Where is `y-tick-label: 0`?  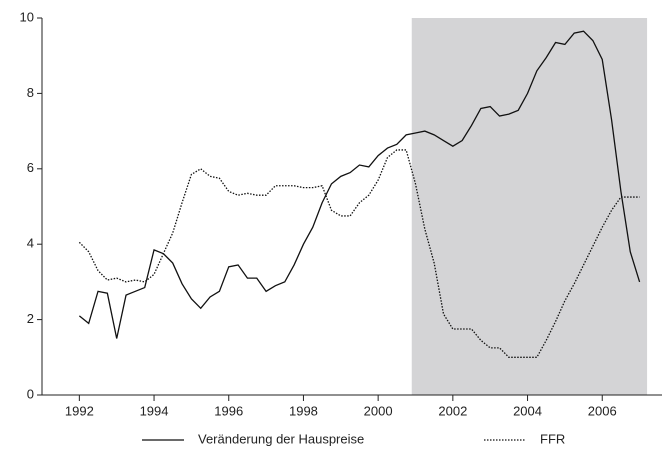 y-tick-label: 0 is located at coordinates (30, 393).